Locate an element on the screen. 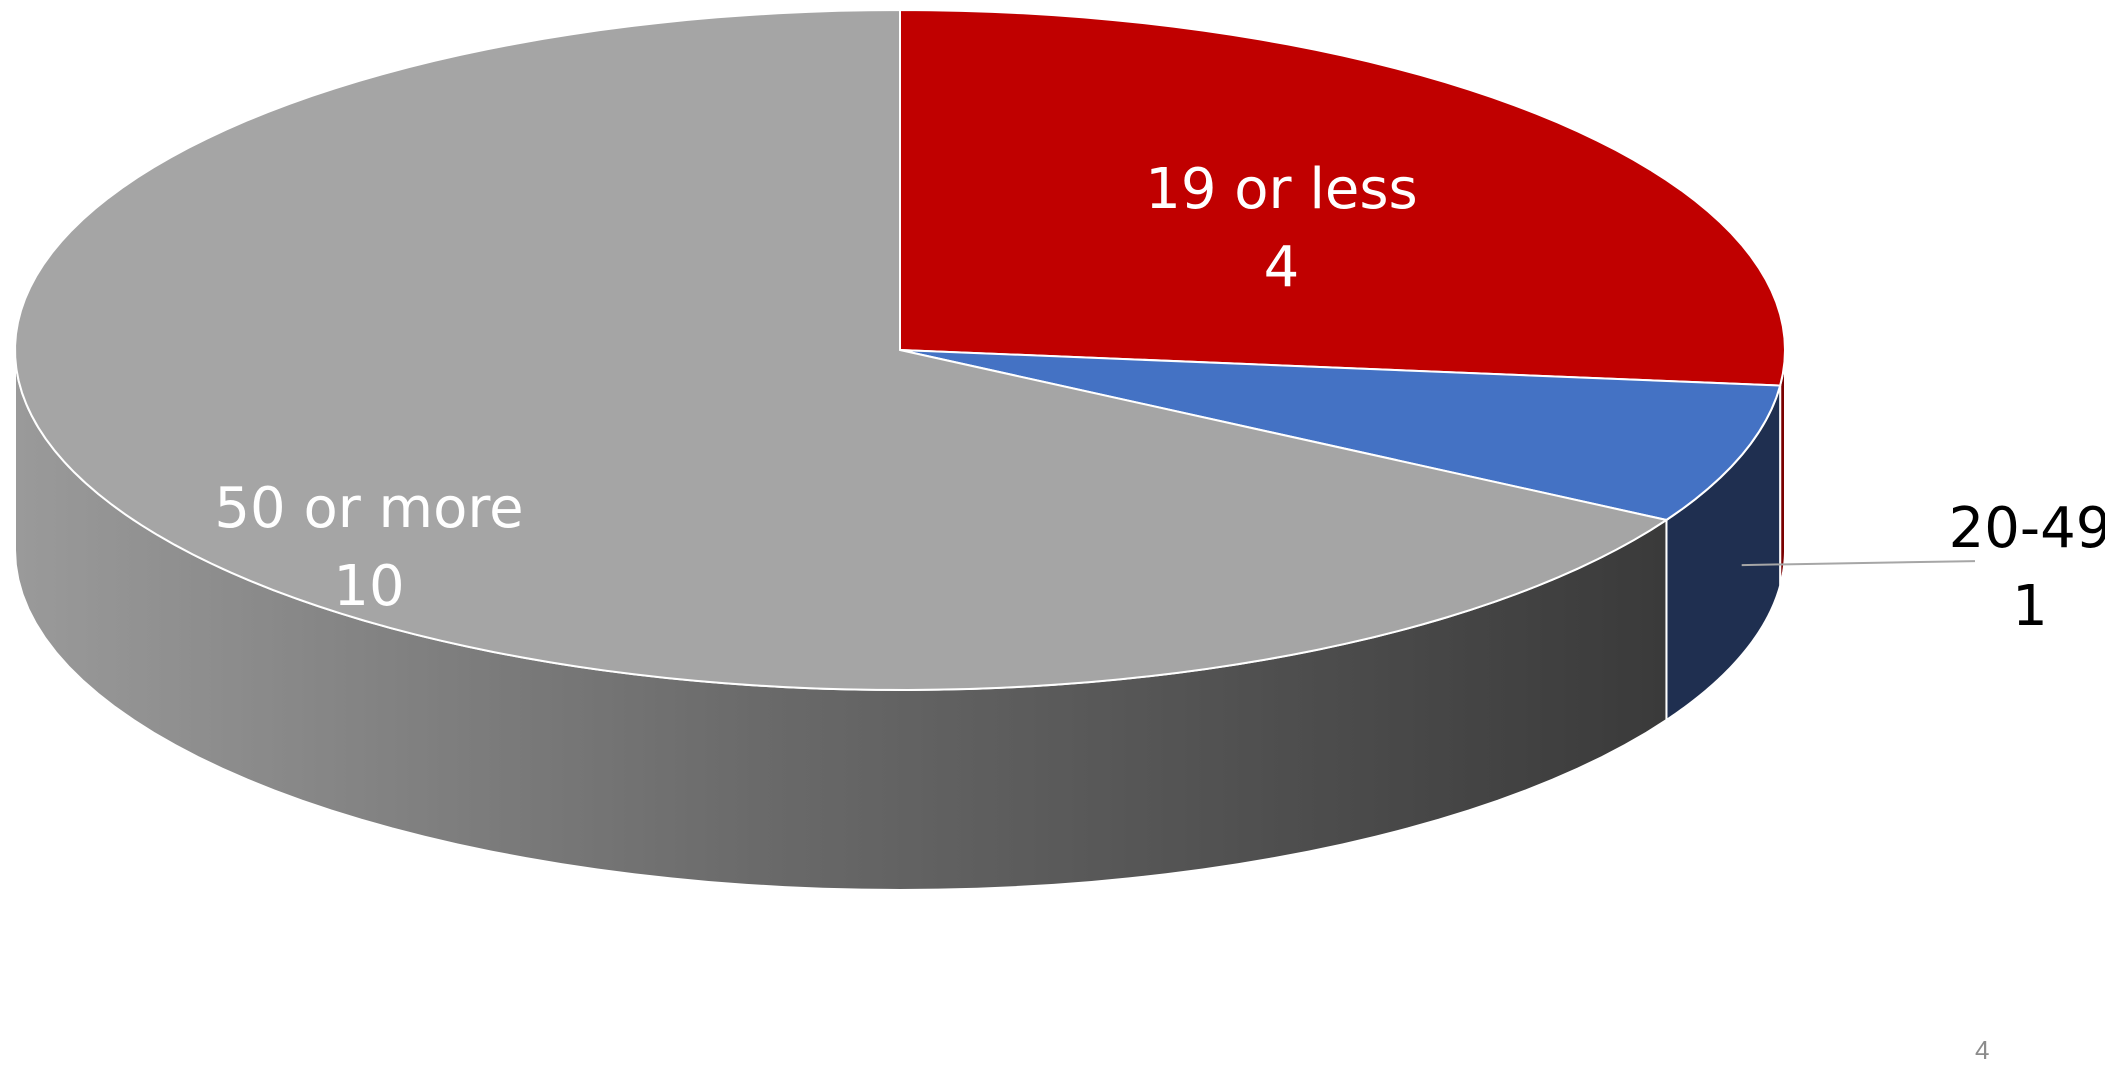  pie-slice-19-or-less is located at coordinates (1343, 197).